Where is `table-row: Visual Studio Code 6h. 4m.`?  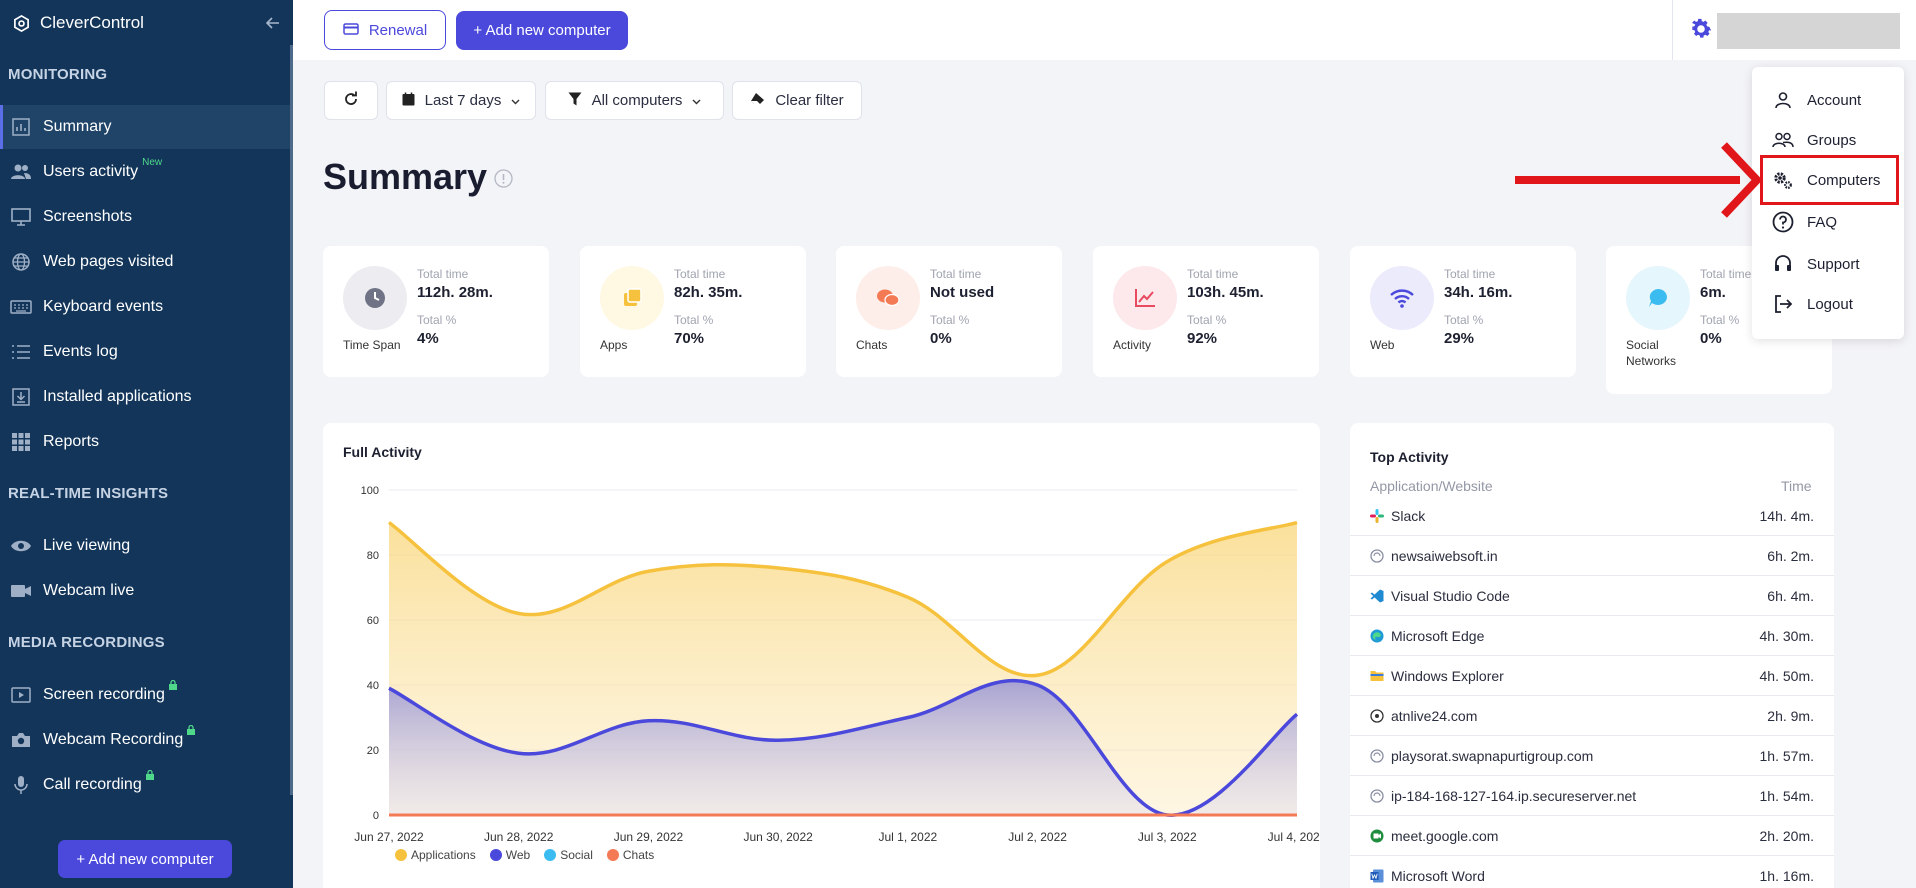 table-row: Visual Studio Code 6h. 4m. is located at coordinates (1592, 596).